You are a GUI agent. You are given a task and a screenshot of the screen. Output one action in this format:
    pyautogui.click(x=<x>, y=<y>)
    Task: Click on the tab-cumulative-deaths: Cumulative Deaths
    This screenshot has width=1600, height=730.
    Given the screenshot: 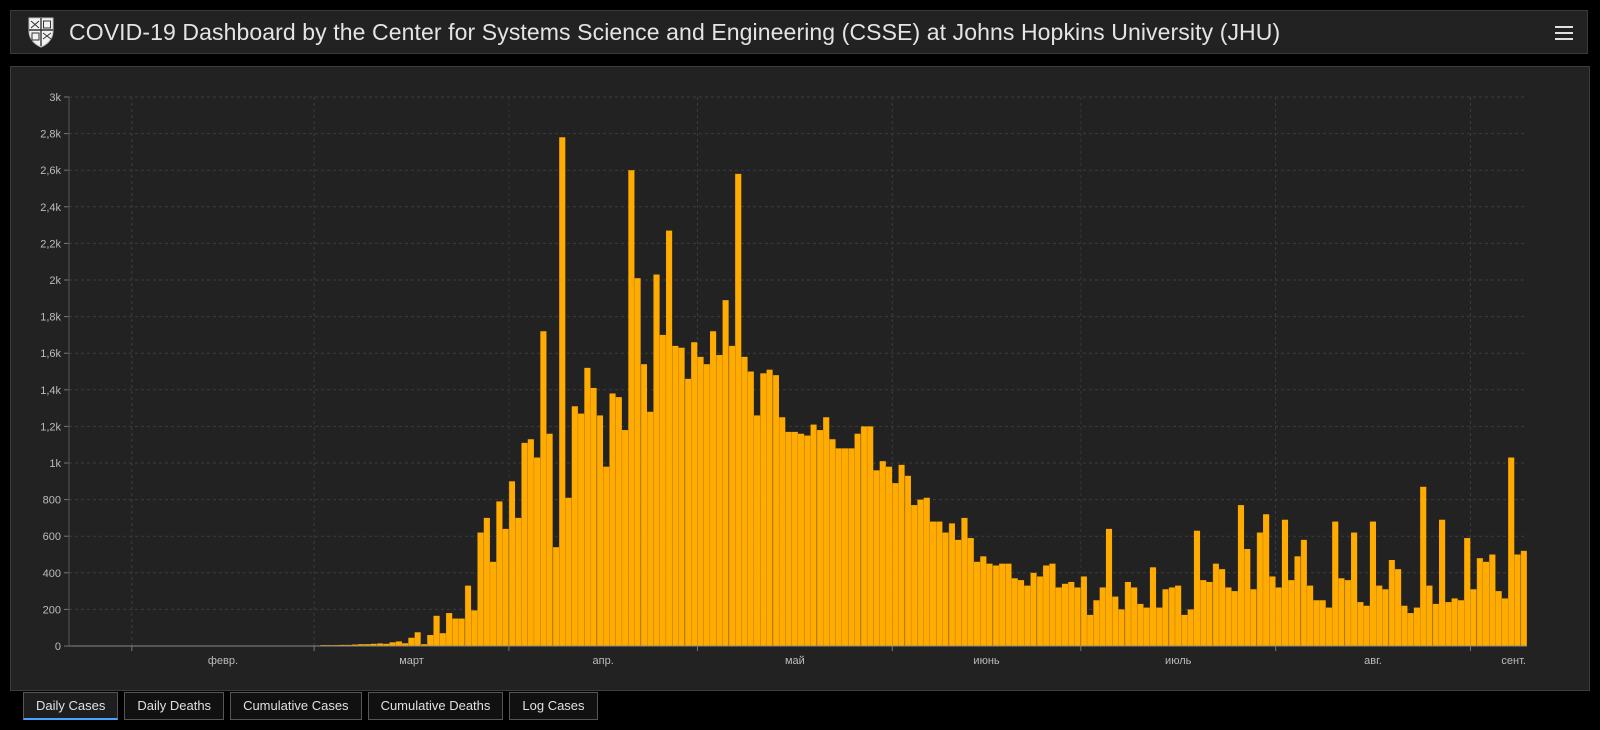 What is the action you would take?
    pyautogui.click(x=435, y=706)
    